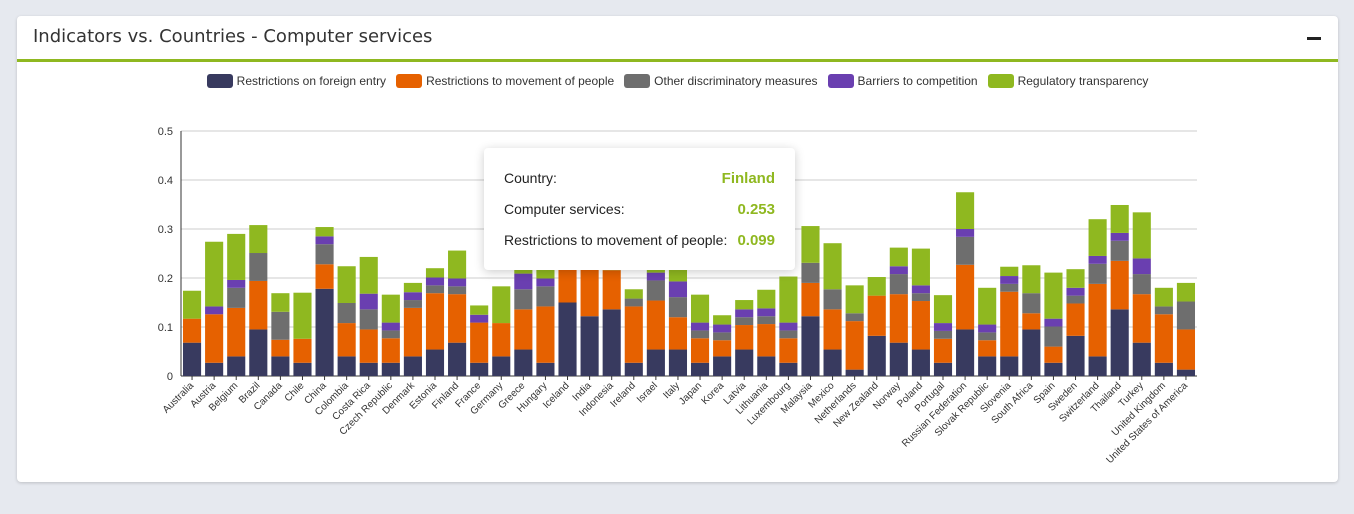 The image size is (1354, 514). What do you see at coordinates (902, 81) in the screenshot?
I see `legend-item-barriers-competition: Barriers to competition` at bounding box center [902, 81].